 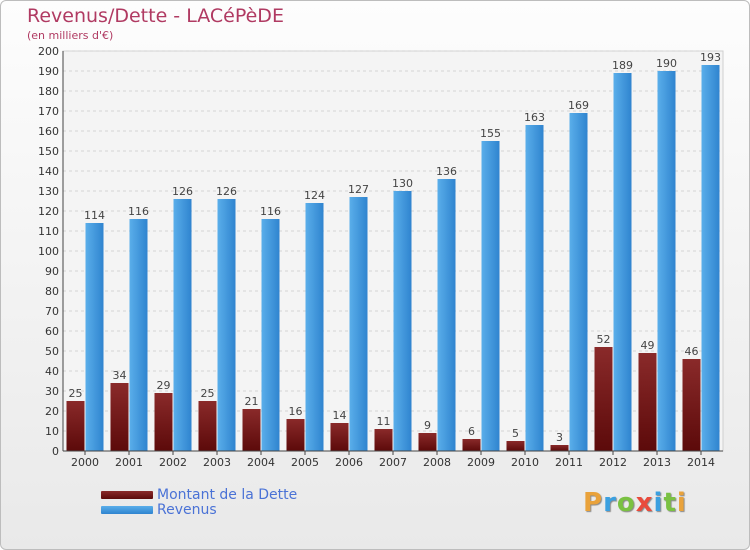 What do you see at coordinates (525, 462) in the screenshot?
I see `x-tick-label: 2010` at bounding box center [525, 462].